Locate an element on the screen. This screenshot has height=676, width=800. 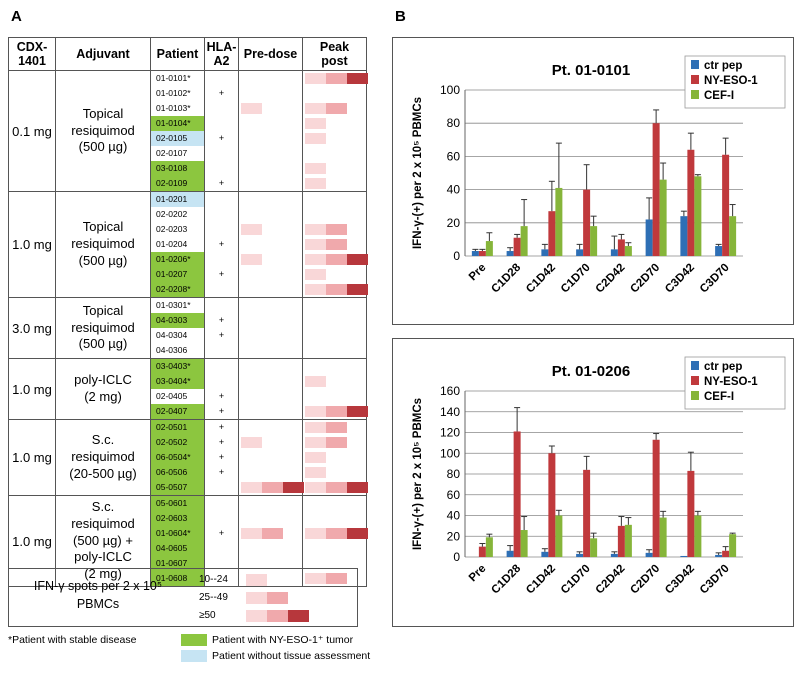
patient-id: 01-0104* is located at coordinates (177, 123).